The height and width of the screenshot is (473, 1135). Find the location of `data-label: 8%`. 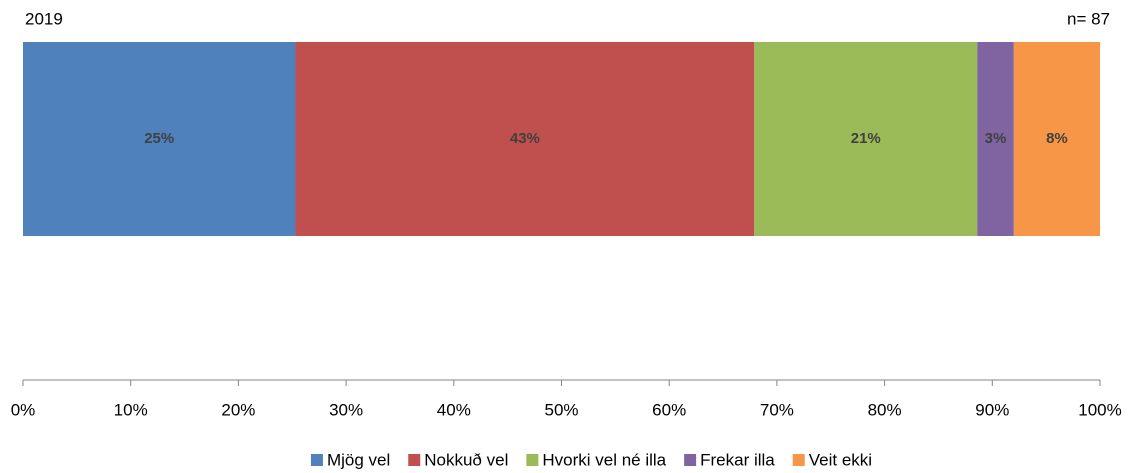

data-label: 8% is located at coordinates (1057, 138).